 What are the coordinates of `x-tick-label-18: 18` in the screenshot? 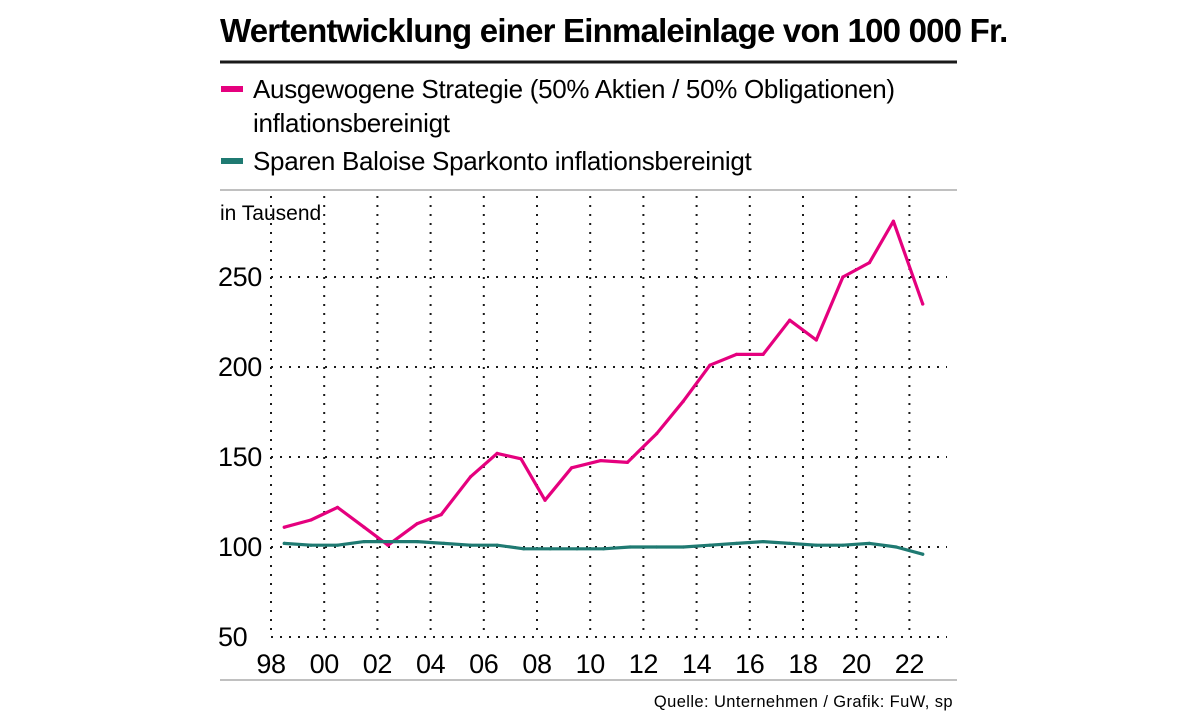 It's located at (802, 664).